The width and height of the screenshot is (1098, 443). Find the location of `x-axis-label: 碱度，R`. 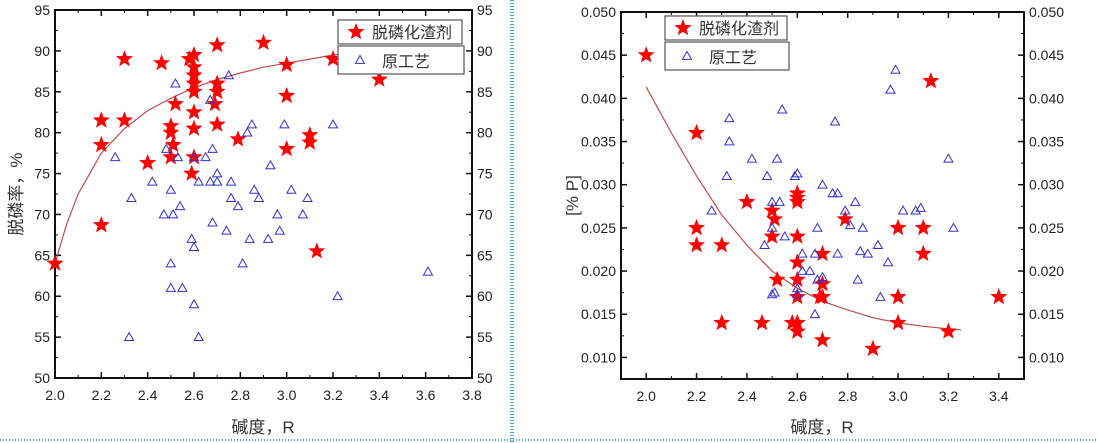

x-axis-label: 碱度，R is located at coordinates (821, 427).